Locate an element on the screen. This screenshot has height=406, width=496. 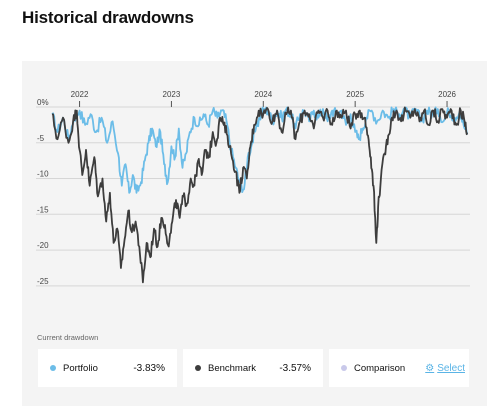
benchmark-card: Benchmark -3.57% is located at coordinates (253, 368).